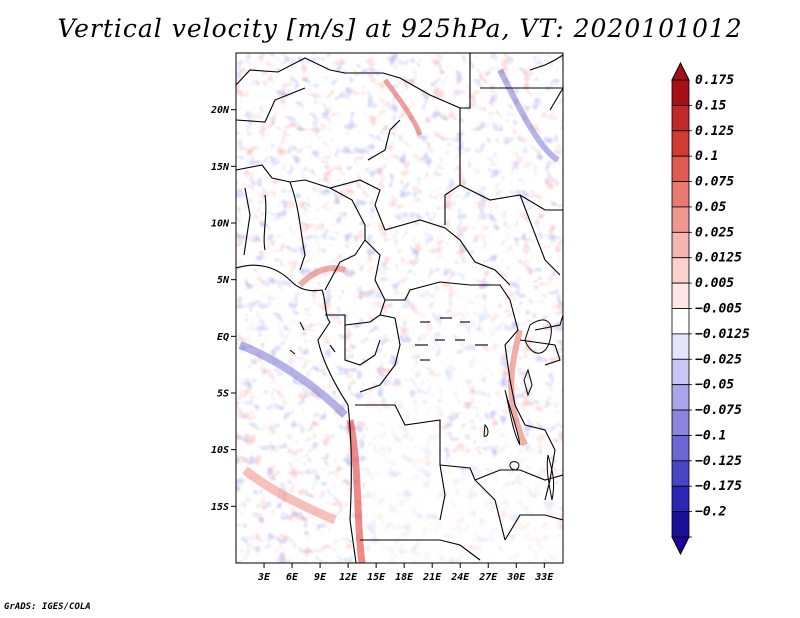 The width and height of the screenshot is (800, 618). Describe the element at coordinates (388, 339) in the screenshot. I see `basin-contours` at that location.